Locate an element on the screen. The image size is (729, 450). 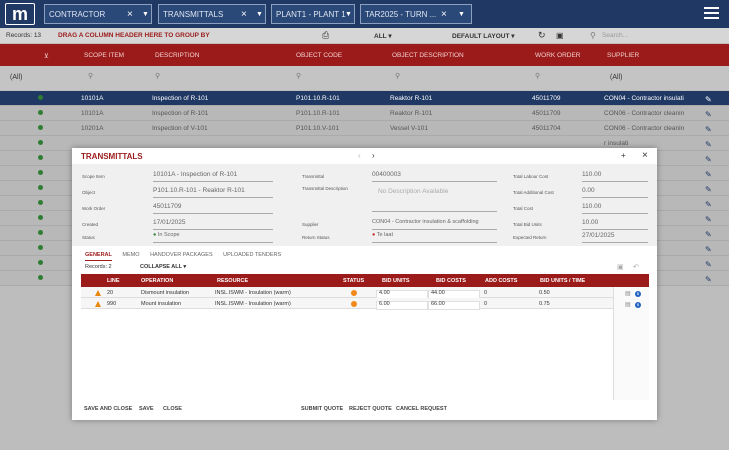
transmittals-filter: TRANSMITTALS × ▼ is located at coordinates (212, 14).